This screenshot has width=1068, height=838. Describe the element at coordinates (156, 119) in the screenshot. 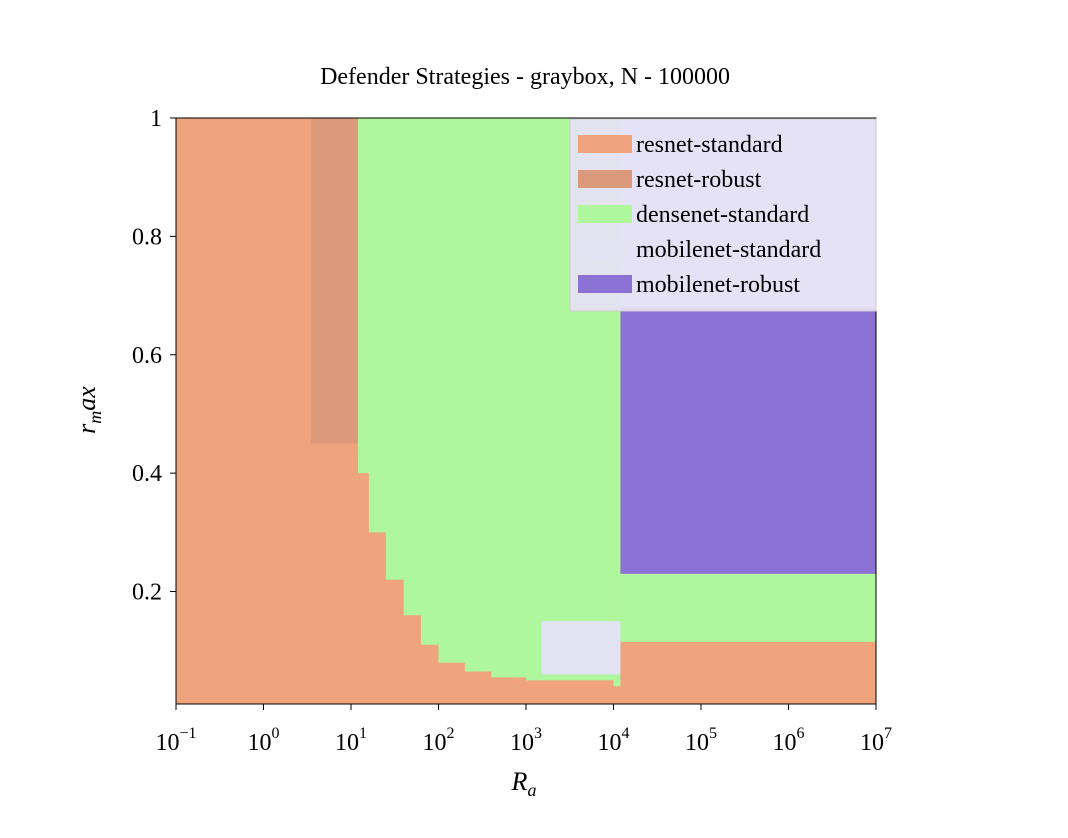

I see `y-tick-label: 1` at that location.